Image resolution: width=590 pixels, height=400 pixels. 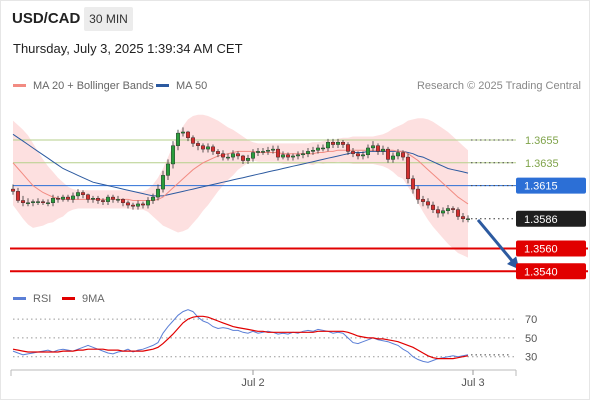 What do you see at coordinates (531, 358) in the screenshot?
I see `rsi-tick-label-30: 30` at bounding box center [531, 358].